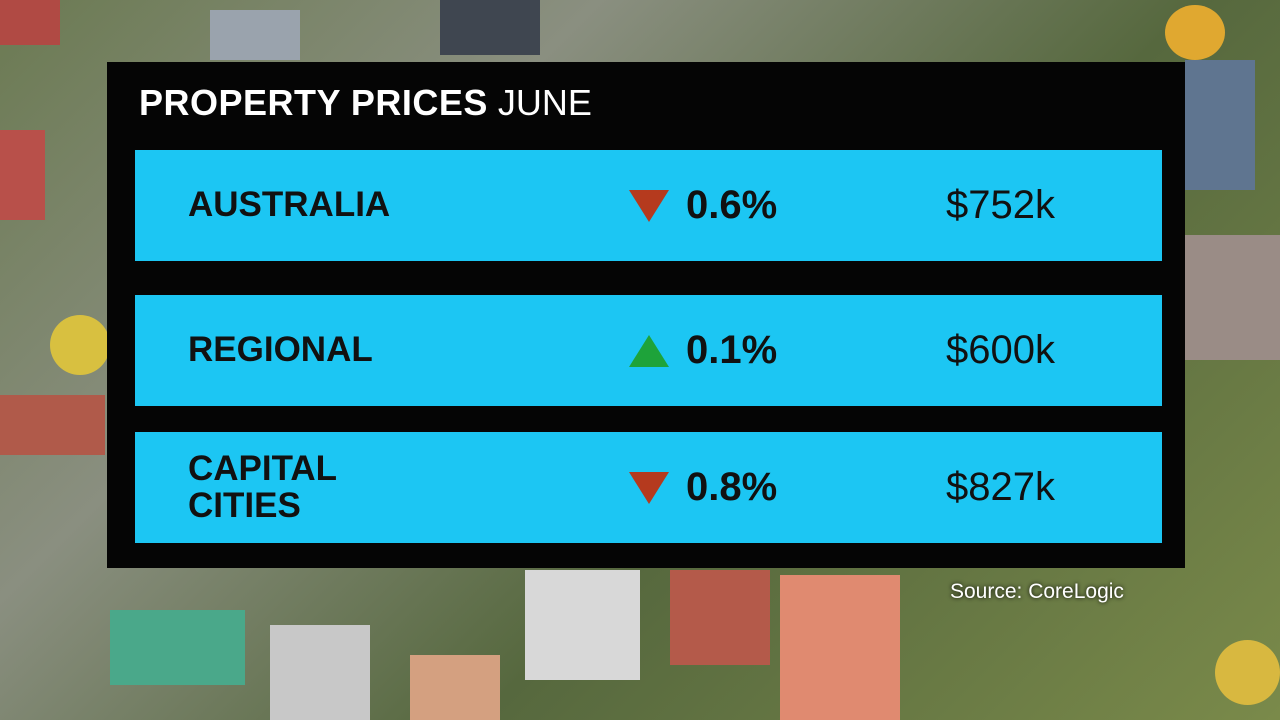 Image resolution: width=1280 pixels, height=720 pixels. I want to click on table-row: CAPITAL CITIES 0.8% $827k, so click(648, 487).